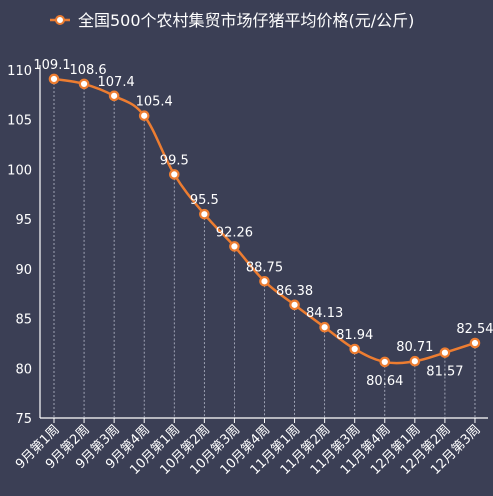 Image resolution: width=493 pixels, height=496 pixels. I want to click on data-label: 80.71, so click(414, 347).